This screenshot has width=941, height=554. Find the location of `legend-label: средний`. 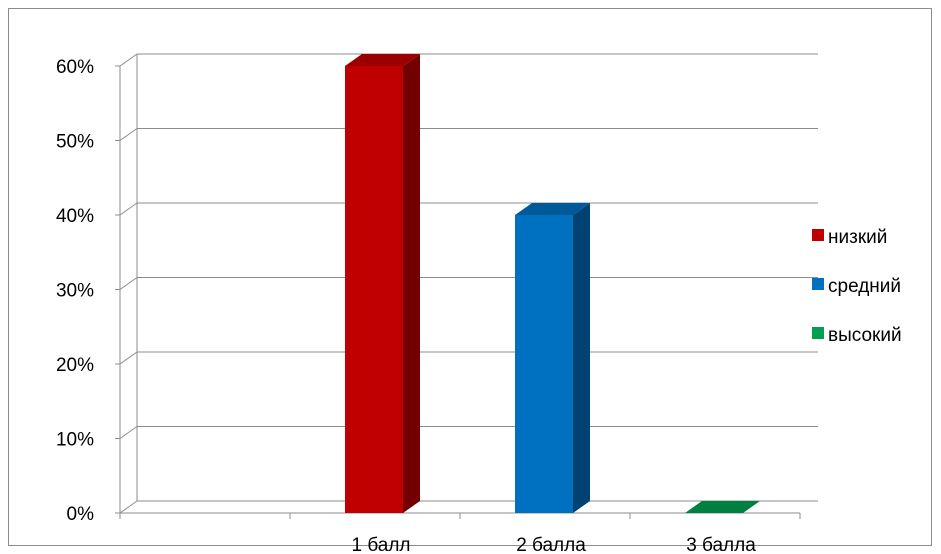

legend-label: средний is located at coordinates (864, 286).